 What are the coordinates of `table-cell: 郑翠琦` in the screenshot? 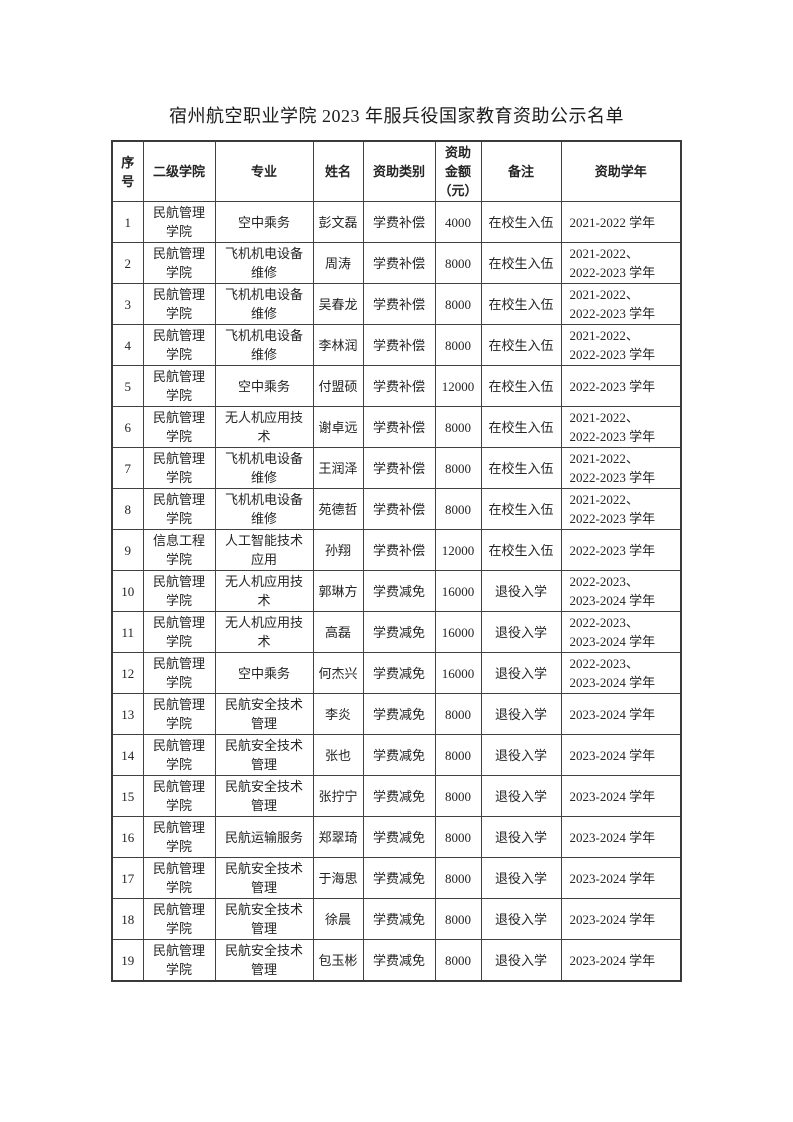 It's located at (338, 837).